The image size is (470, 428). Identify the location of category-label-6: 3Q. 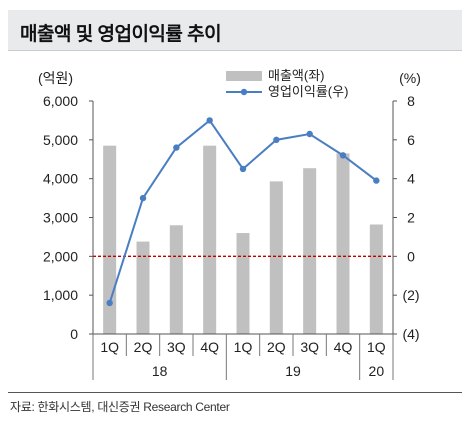
(309, 347).